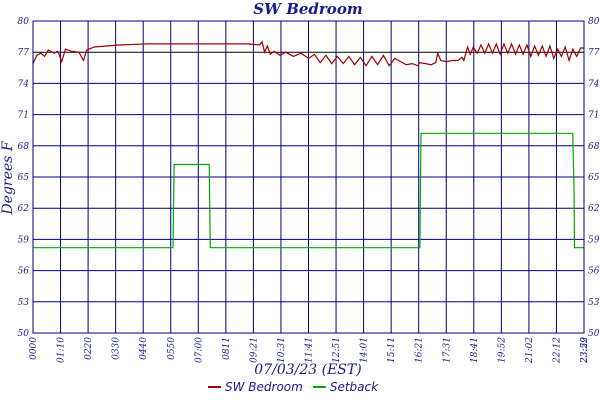 The width and height of the screenshot is (600, 400). What do you see at coordinates (447, 350) in the screenshot?
I see `x-tick-label: 17:31` at bounding box center [447, 350].